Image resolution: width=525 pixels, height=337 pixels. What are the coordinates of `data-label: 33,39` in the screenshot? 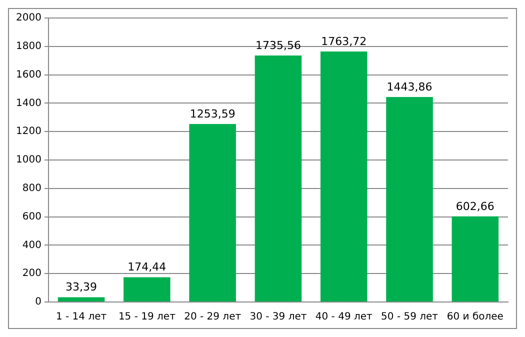 It's located at (82, 287).